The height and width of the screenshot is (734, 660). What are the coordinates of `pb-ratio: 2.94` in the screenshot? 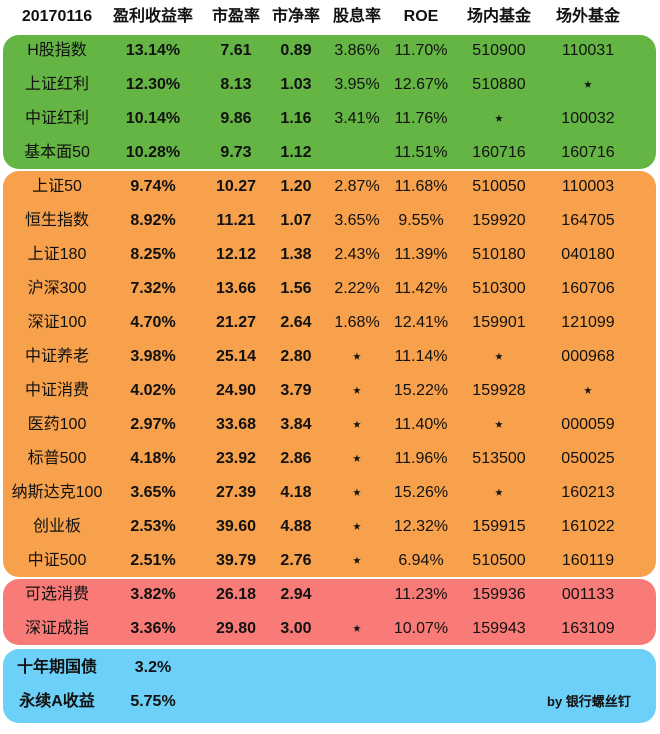 It's located at (296, 594).